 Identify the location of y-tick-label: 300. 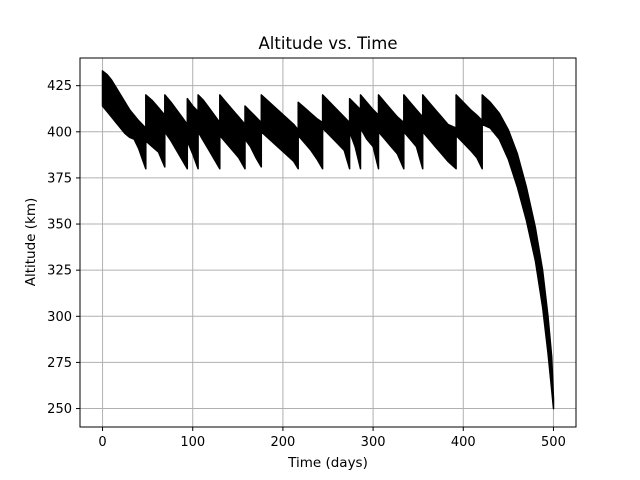
(59, 317).